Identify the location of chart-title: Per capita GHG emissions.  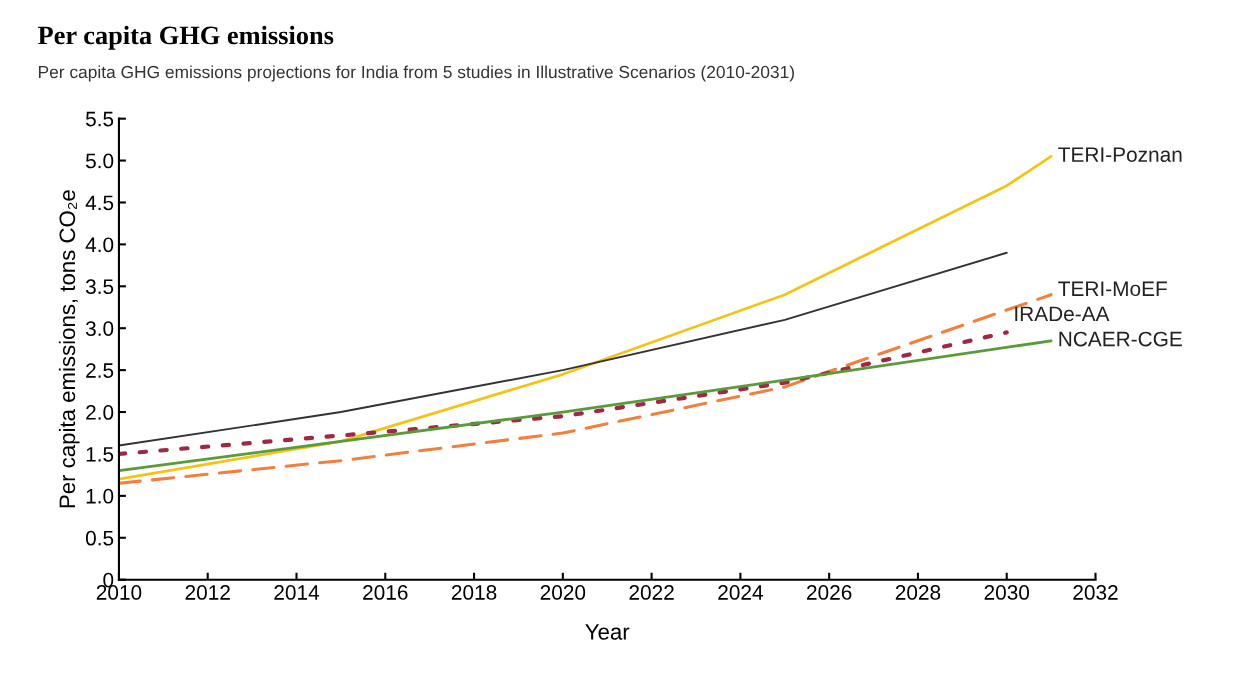
(186, 37).